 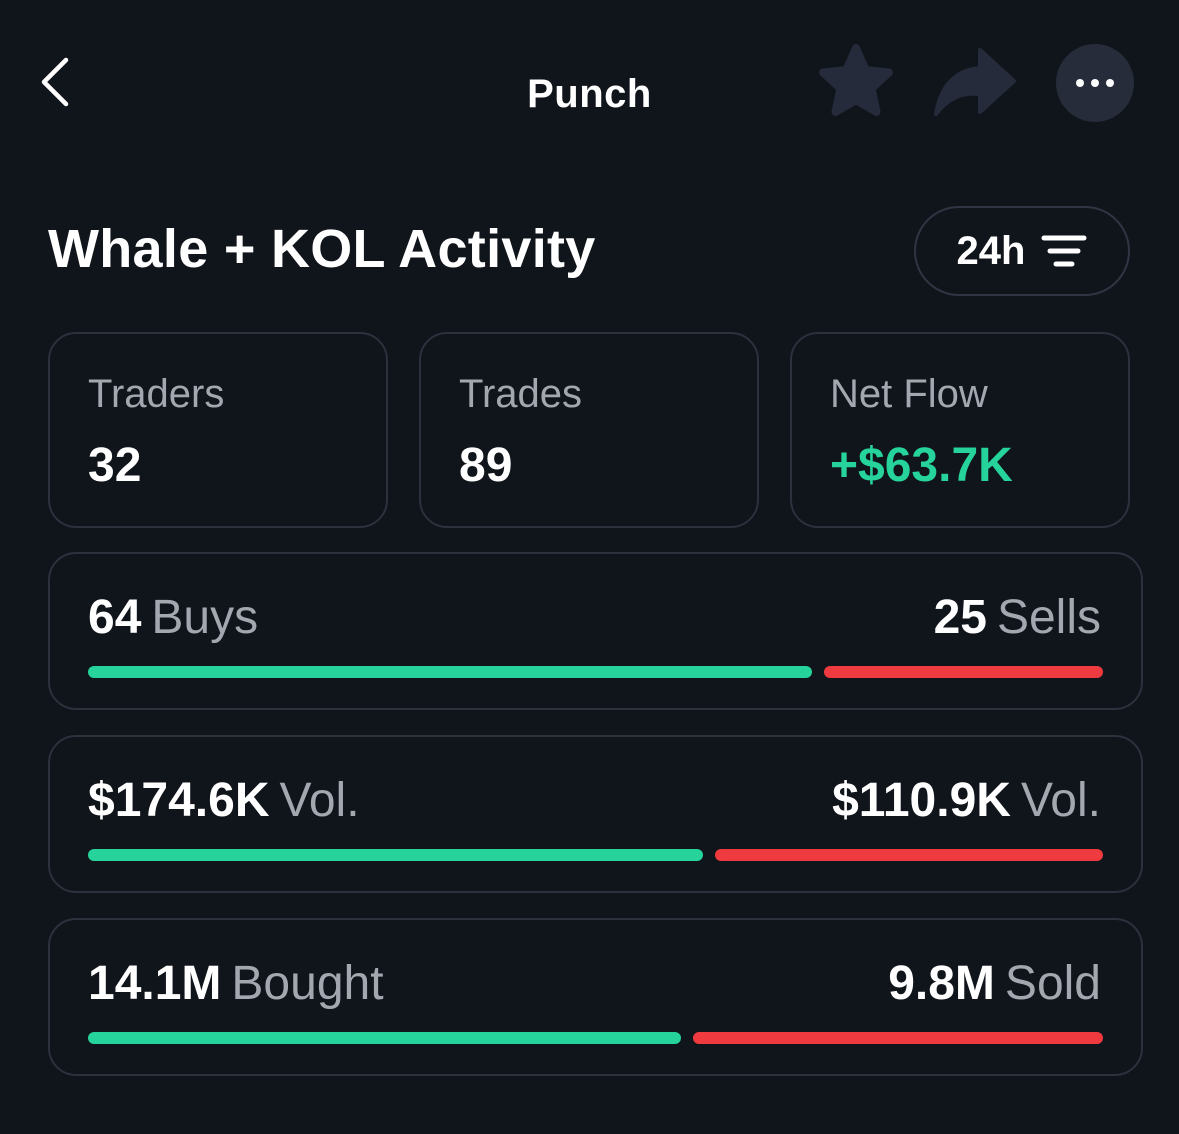 I want to click on sell-volume-value: $110.9K, so click(x=921, y=800).